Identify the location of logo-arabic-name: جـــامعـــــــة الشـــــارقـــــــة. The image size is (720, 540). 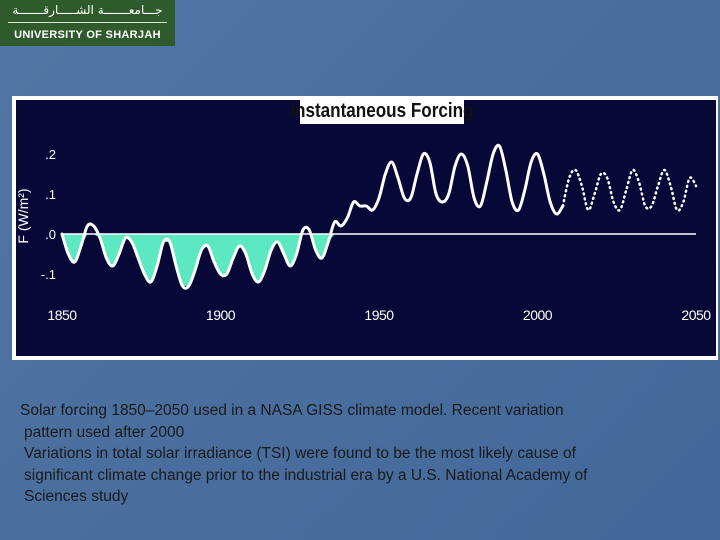
(87, 10).